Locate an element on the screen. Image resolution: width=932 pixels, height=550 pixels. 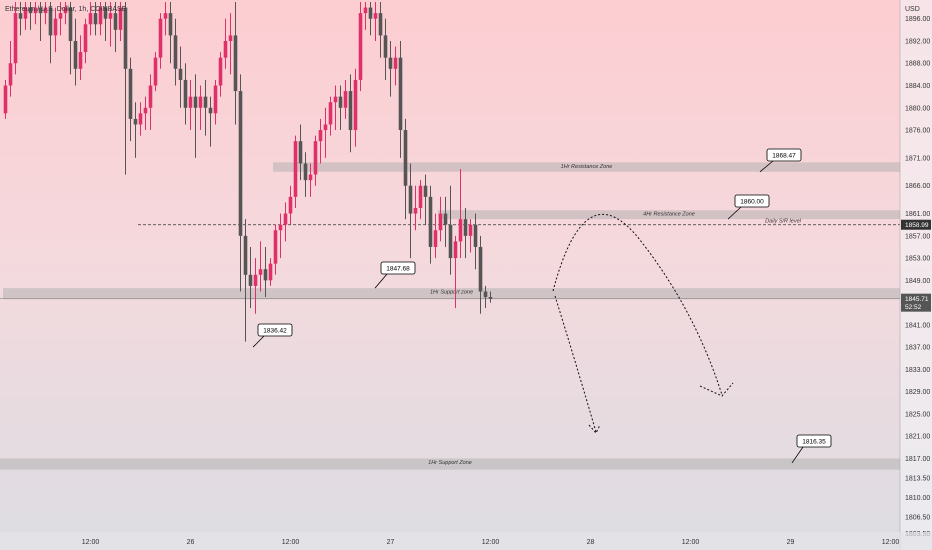
y-tick-label: 1888.00 is located at coordinates (917, 64).